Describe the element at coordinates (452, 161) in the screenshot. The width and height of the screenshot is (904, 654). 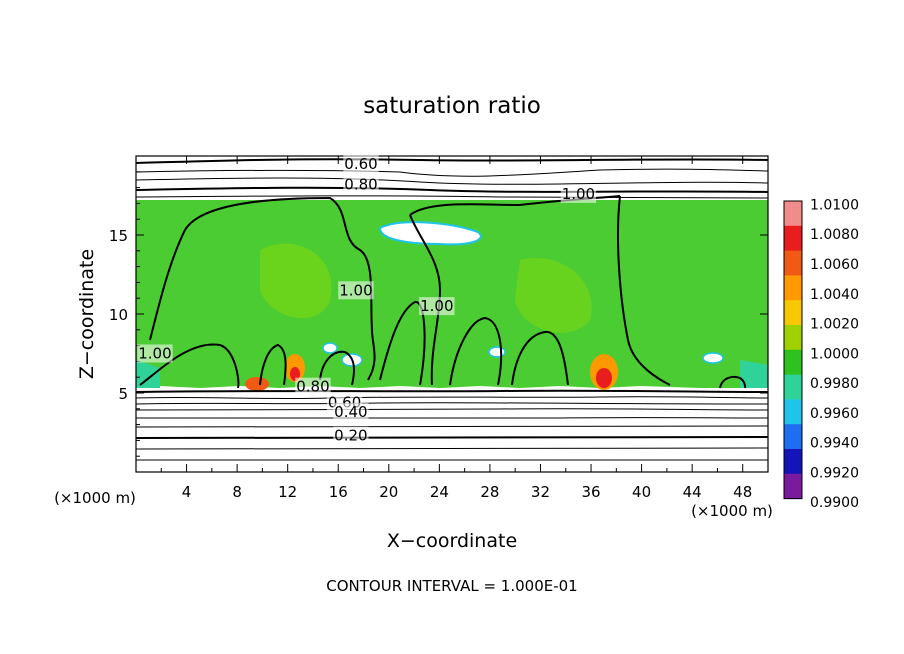
I see `contour-0-60-top` at that location.